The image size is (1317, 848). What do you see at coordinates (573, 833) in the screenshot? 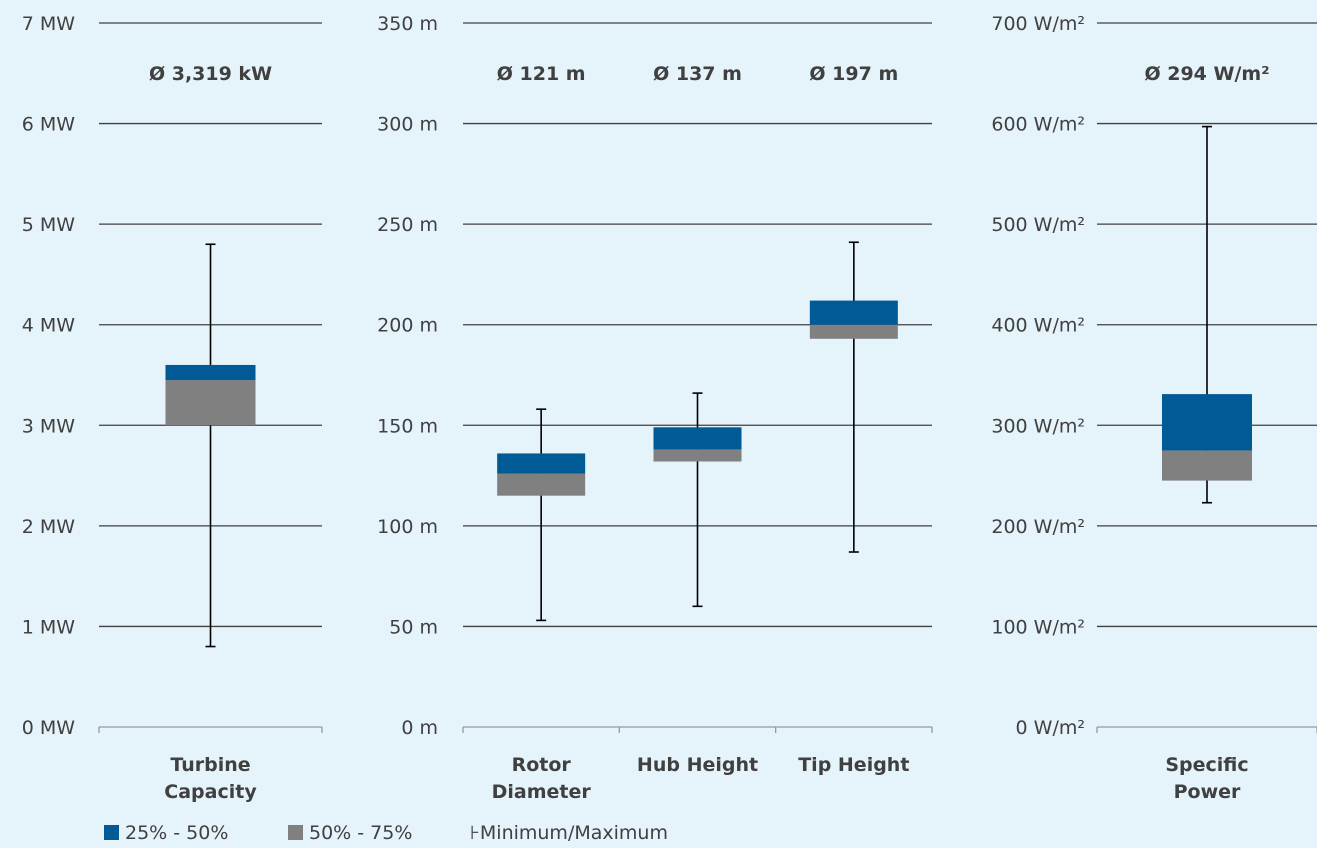
I see `legend-label-min-max: Minimum/Maximum` at bounding box center [573, 833].